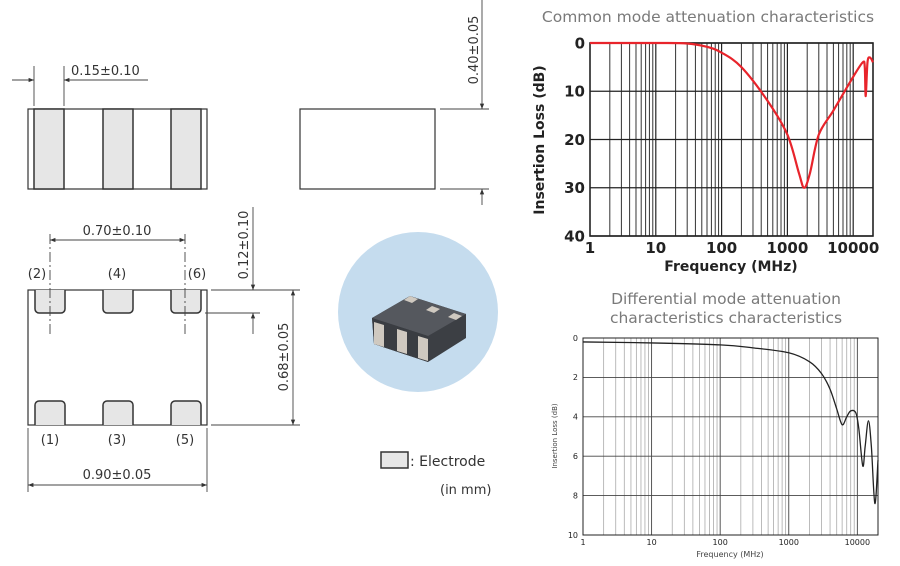 The image size is (900, 566). I want to click on chart-title: Common mode attenuation characteristics, so click(708, 17).